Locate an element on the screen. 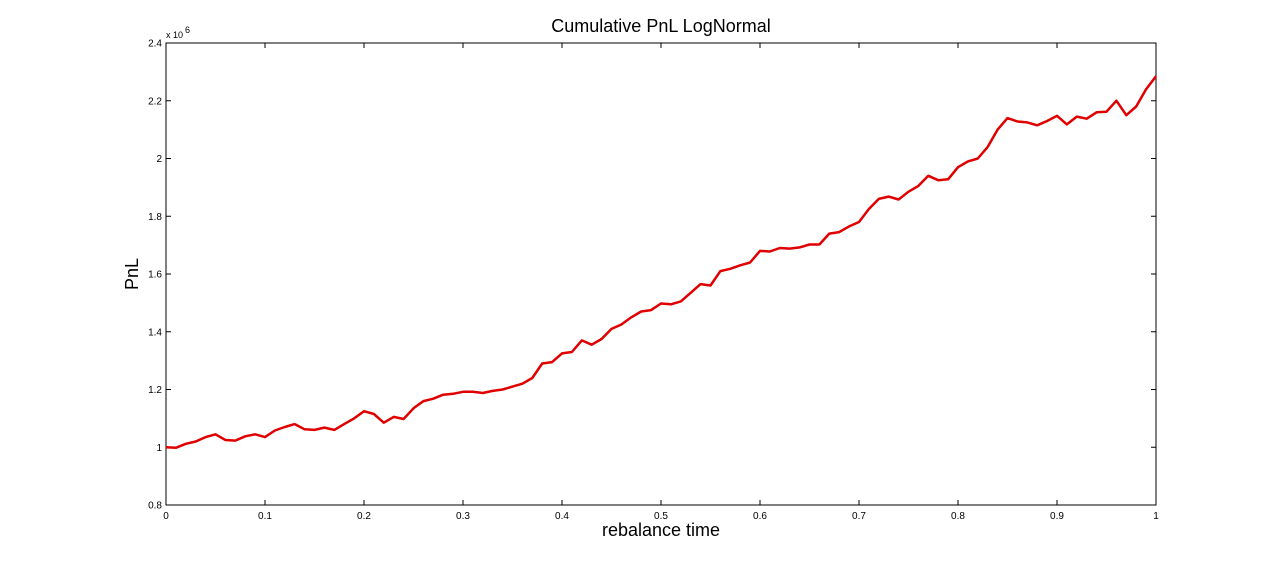 Image resolution: width=1277 pixels, height=567 pixels. x-tick-label: 0.4 is located at coordinates (562, 516).